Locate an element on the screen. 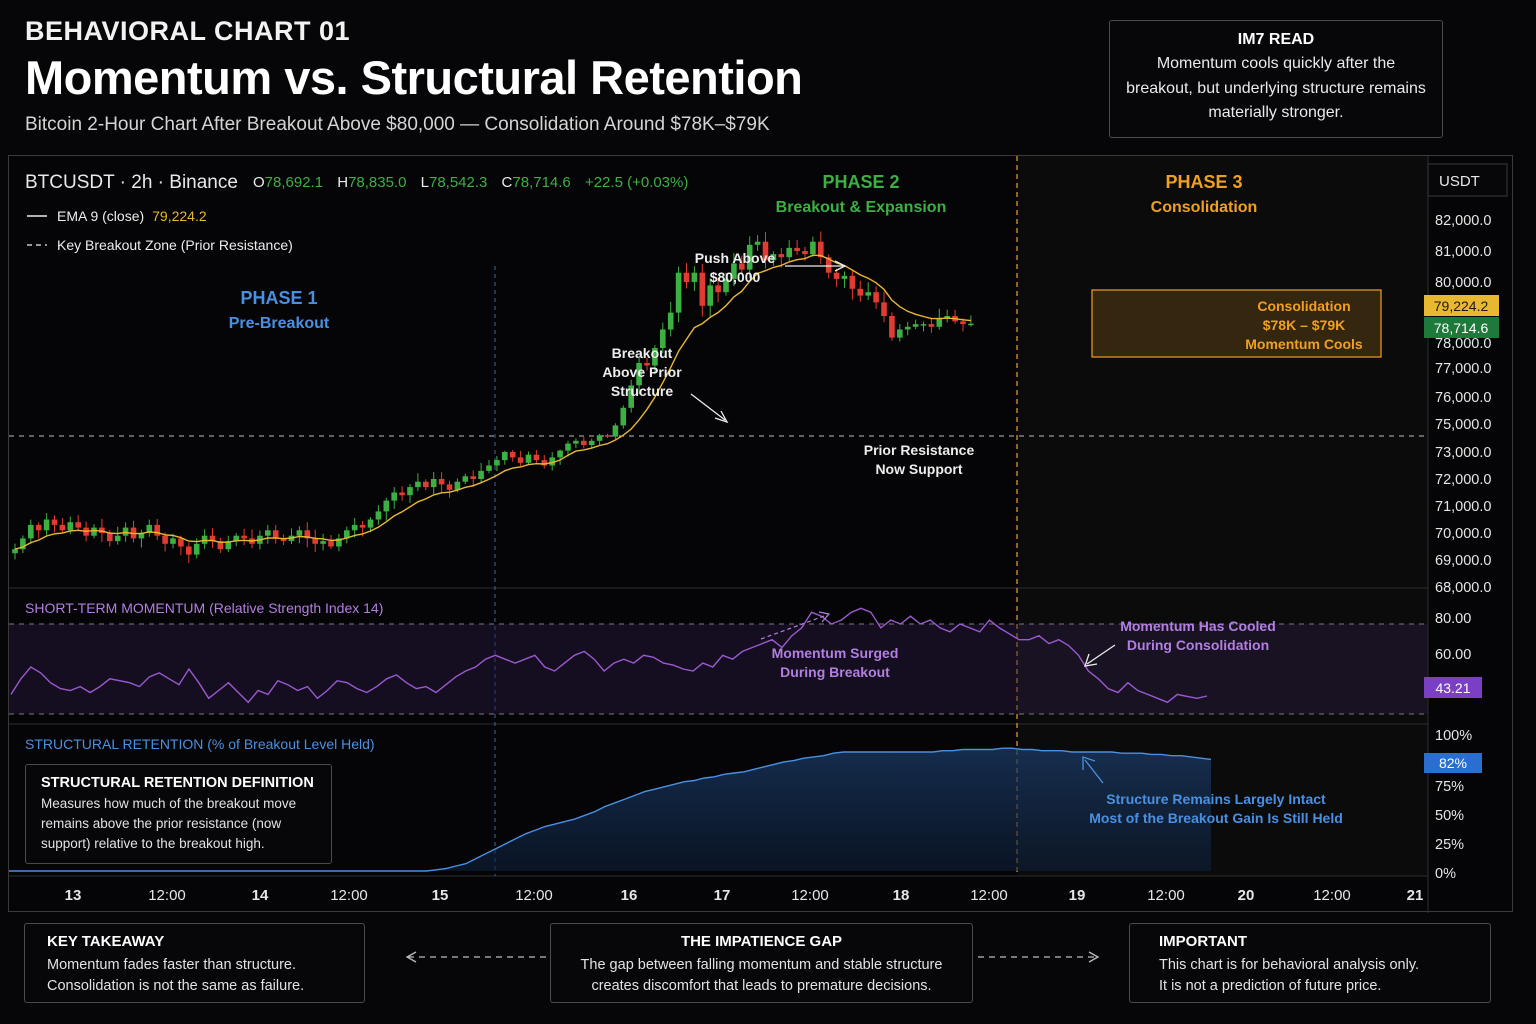 The width and height of the screenshot is (1536, 1024). ticker-symbol: BTCUSDT · 2h · Binance is located at coordinates (131, 182).